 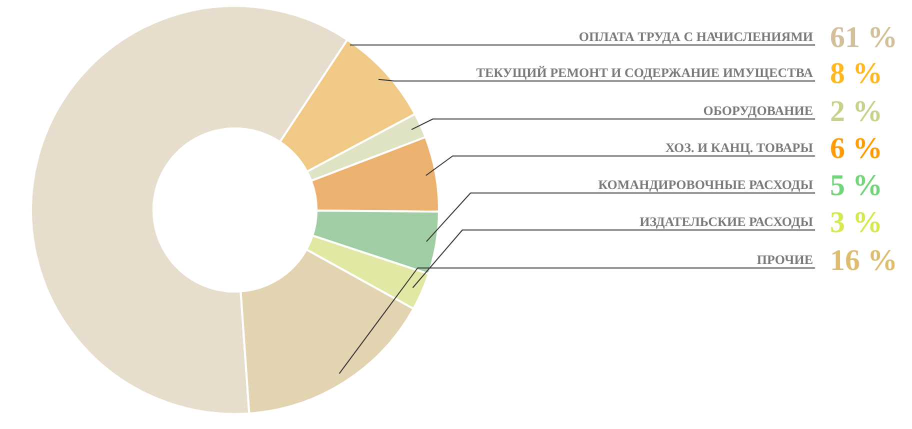 I want to click on data-label: 3 %, so click(x=856, y=222).